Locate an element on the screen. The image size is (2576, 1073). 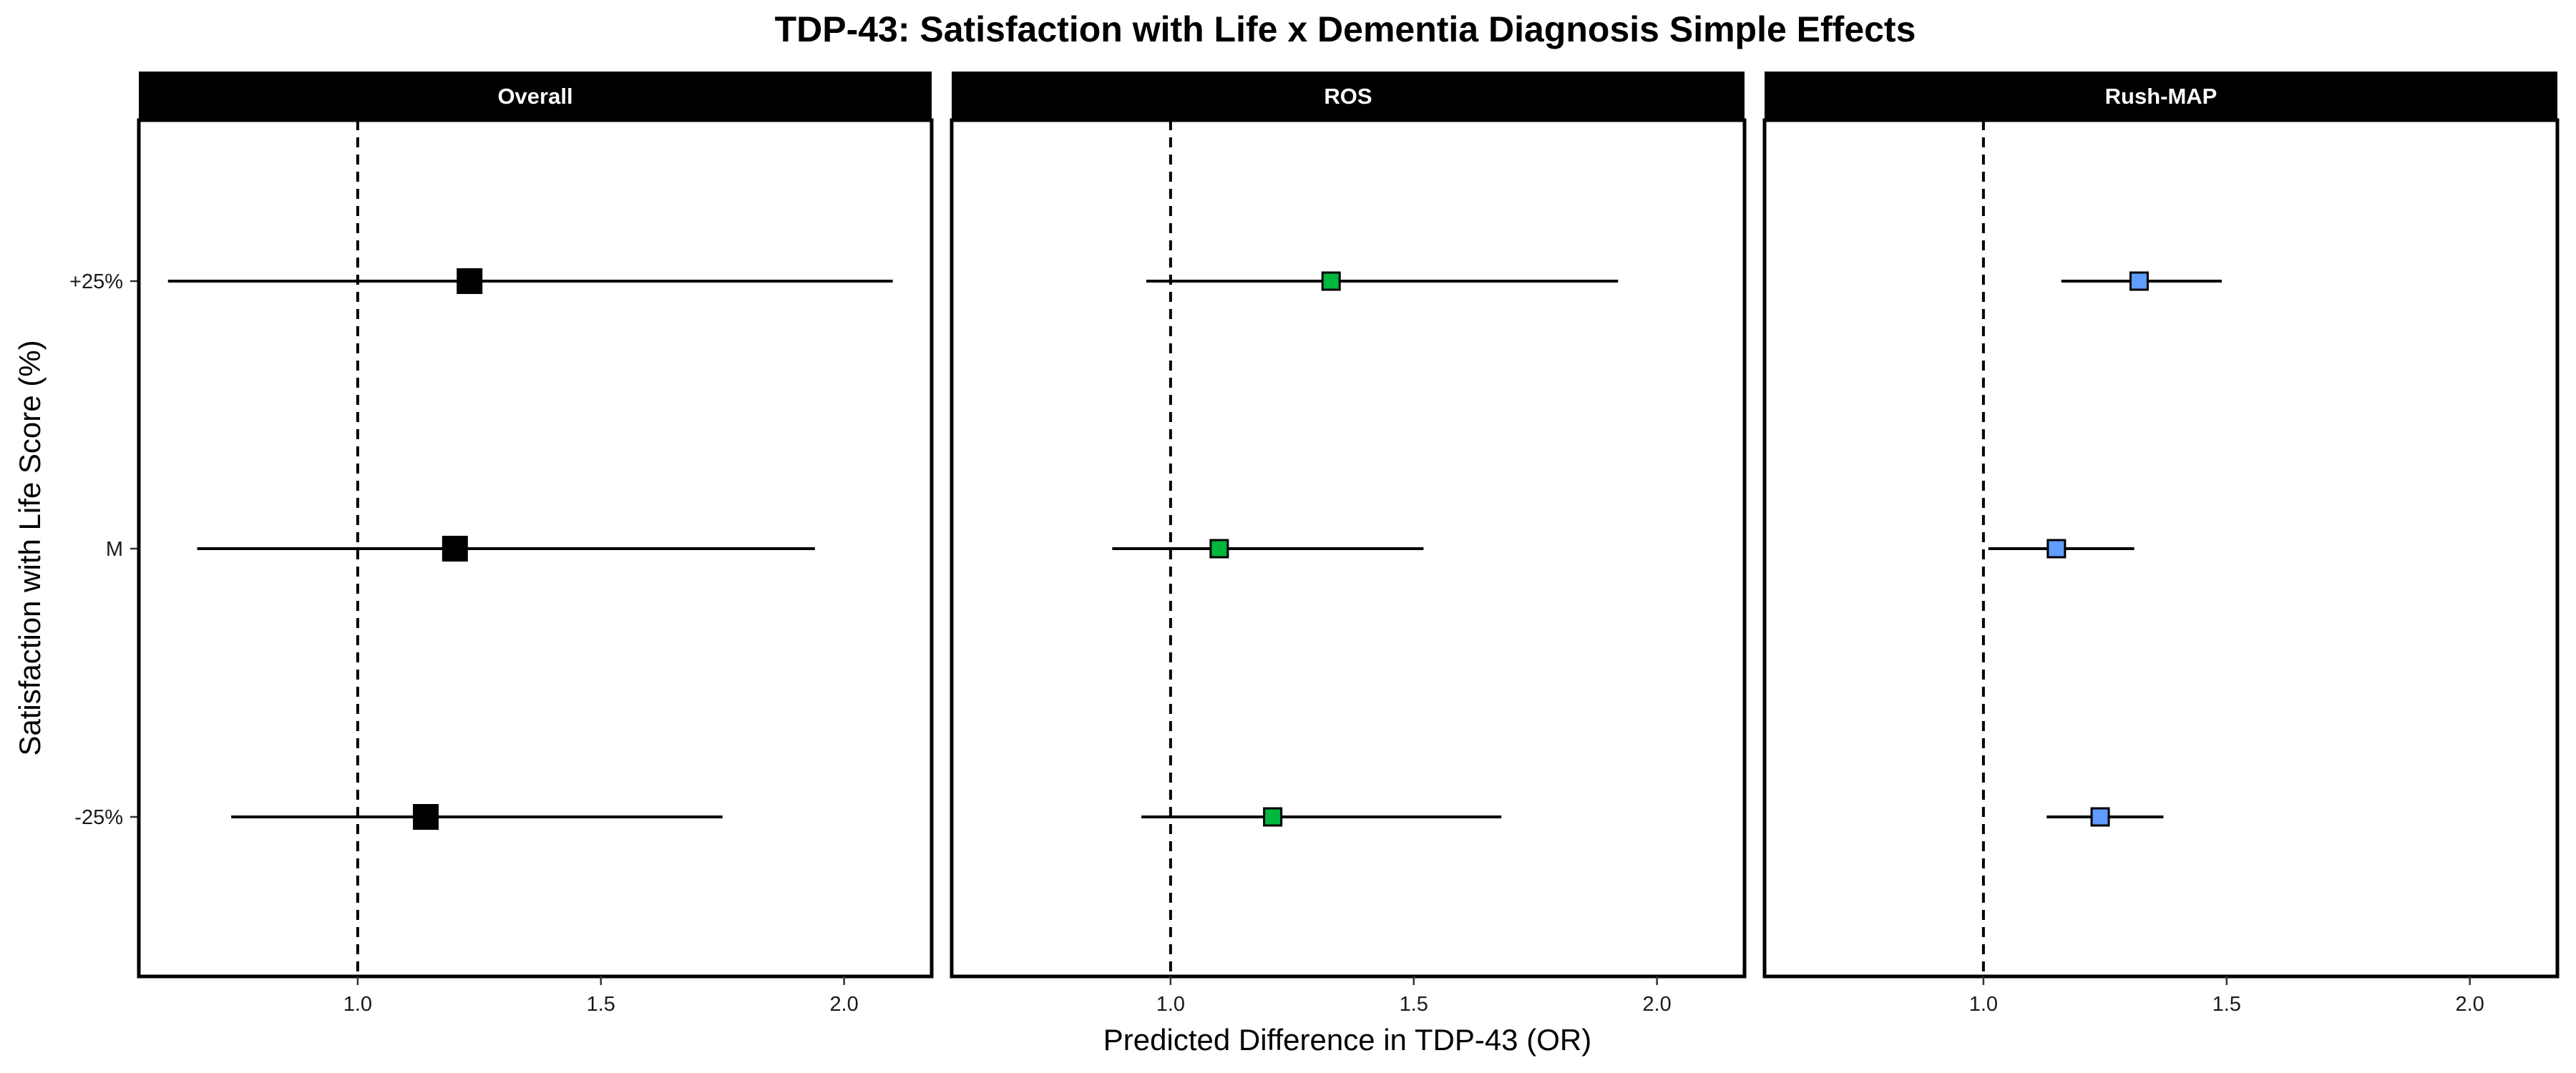
facet-strip-label: Rush-MAP is located at coordinates (2161, 96).